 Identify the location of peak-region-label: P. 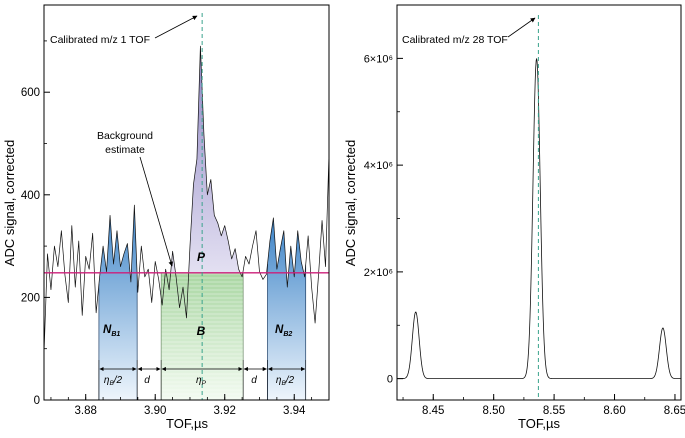
(201, 257).